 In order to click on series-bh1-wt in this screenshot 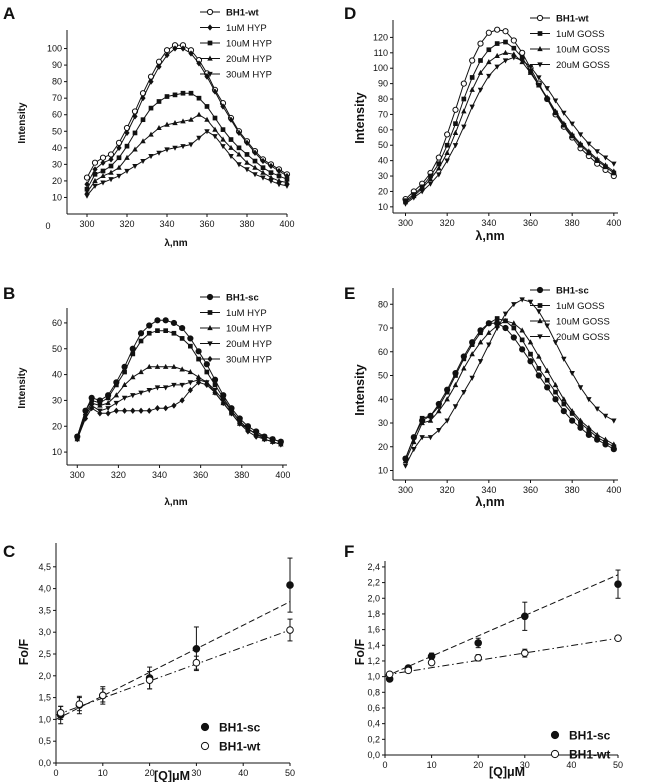, I will do `click(503, 656)`.